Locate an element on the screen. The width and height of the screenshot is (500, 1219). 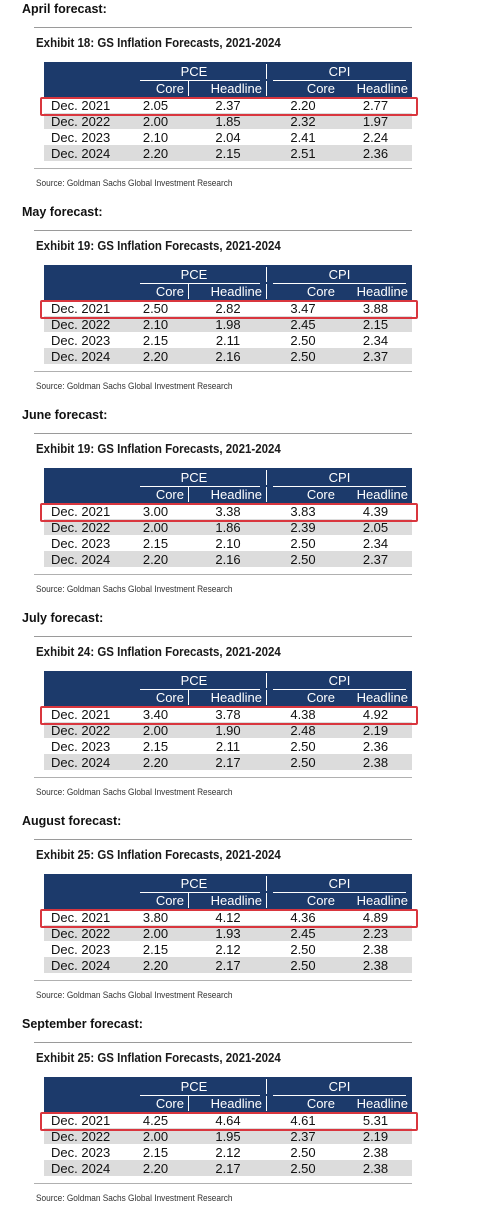
cpi-core-cell: 2.41 is located at coordinates (303, 137).